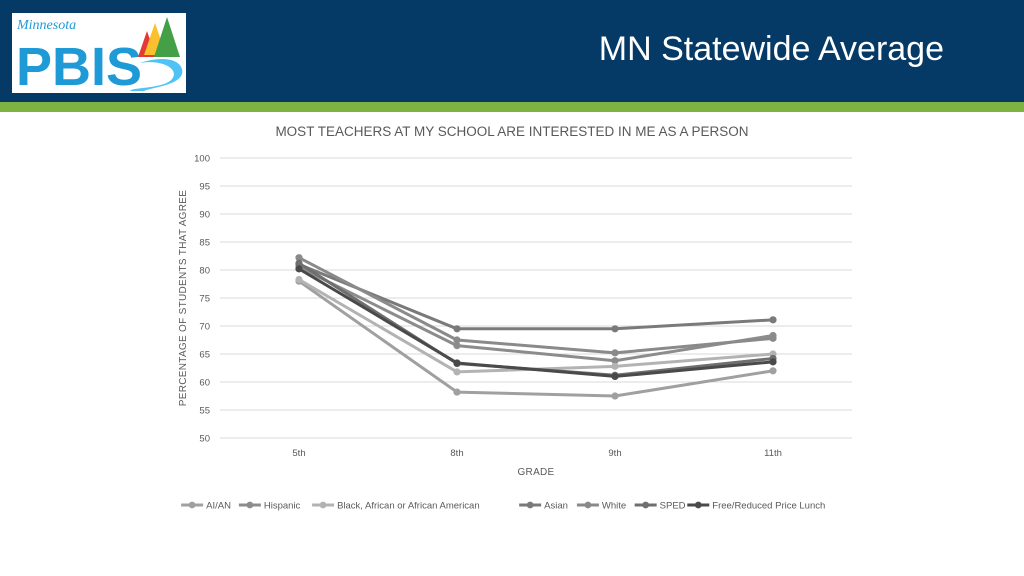  I want to click on legend-item: SPED, so click(660, 506).